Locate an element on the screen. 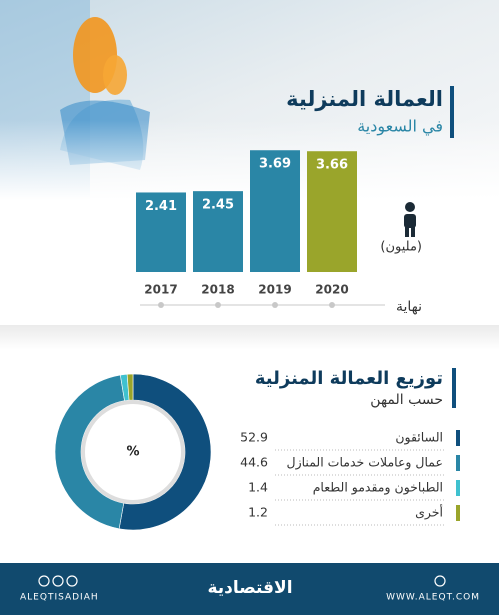  legend-value: 1.4 is located at coordinates (258, 487).